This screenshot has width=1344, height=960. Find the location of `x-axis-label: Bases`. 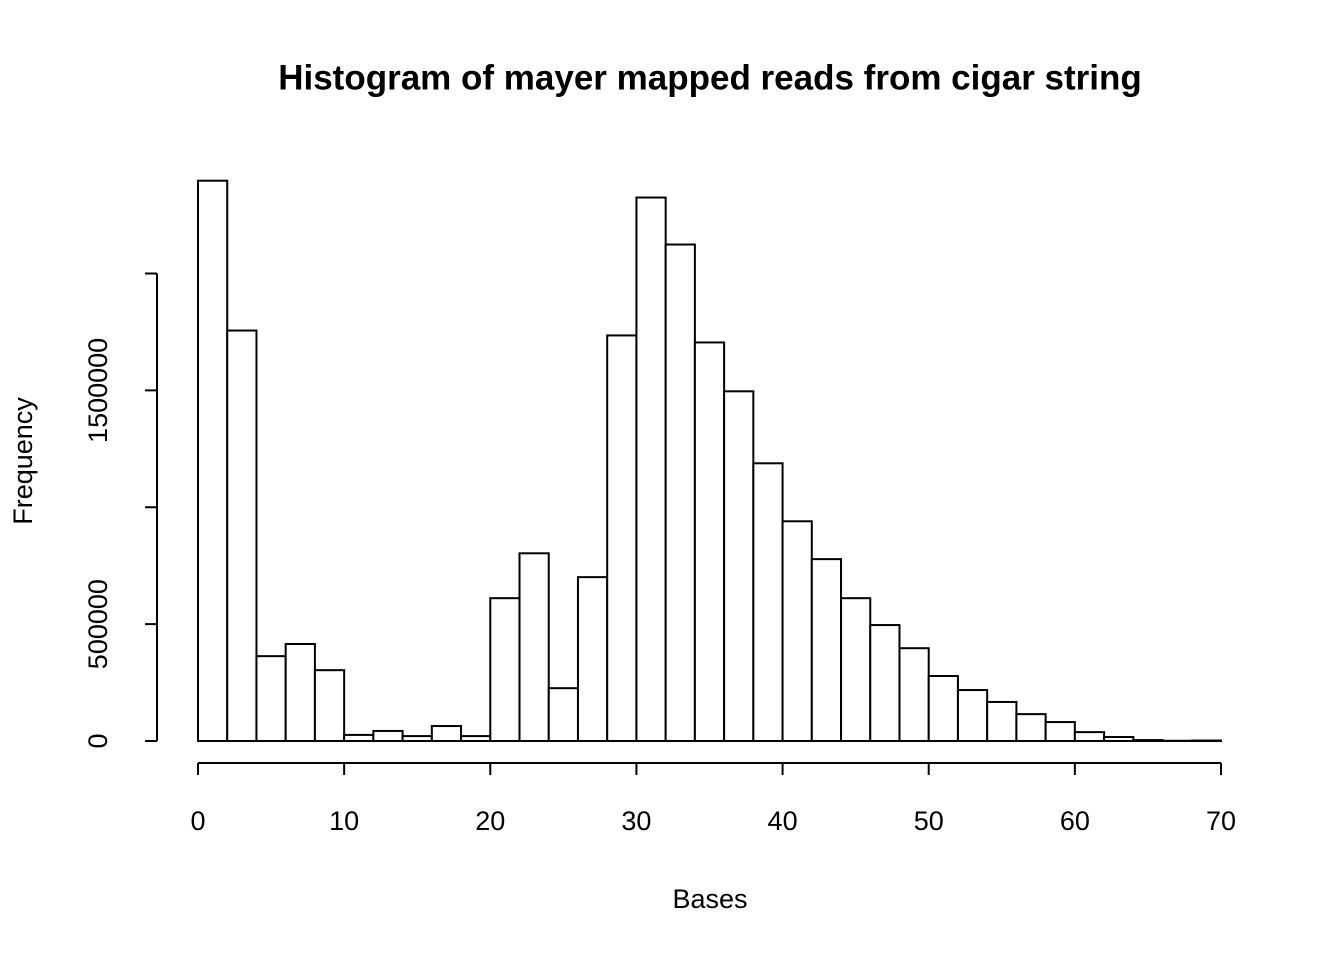

x-axis-label: Bases is located at coordinates (709, 899).